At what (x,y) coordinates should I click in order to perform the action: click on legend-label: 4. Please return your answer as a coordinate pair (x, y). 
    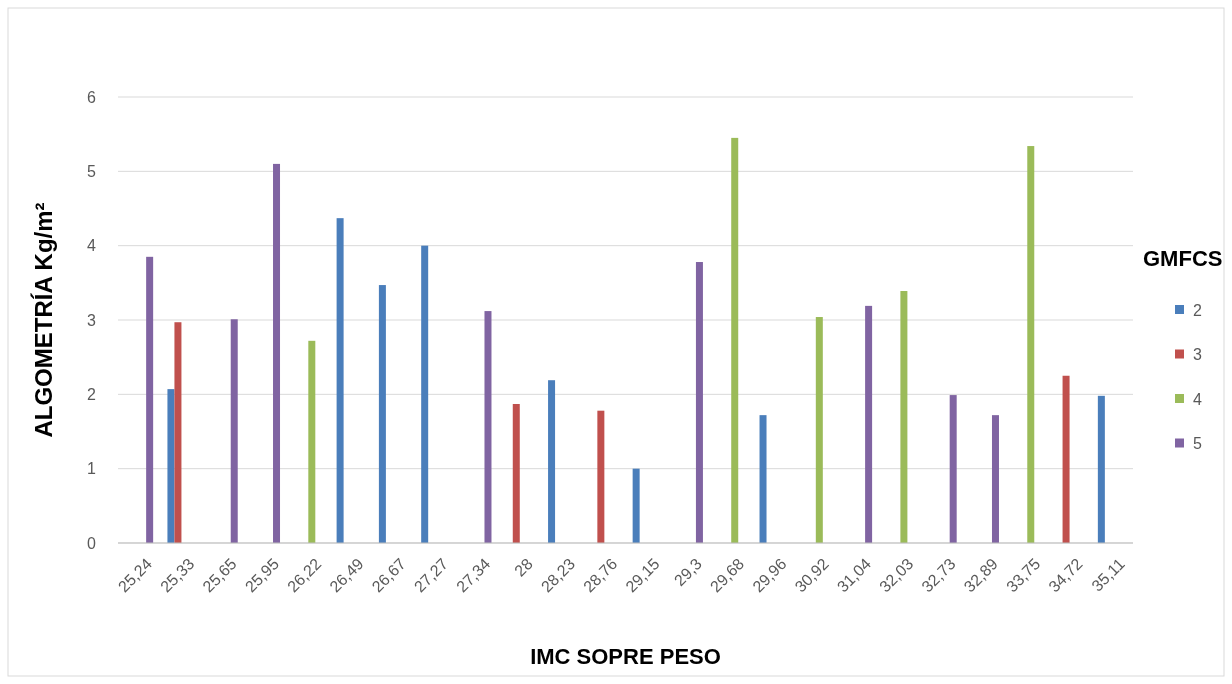
    Looking at the image, I should click on (1197, 399).